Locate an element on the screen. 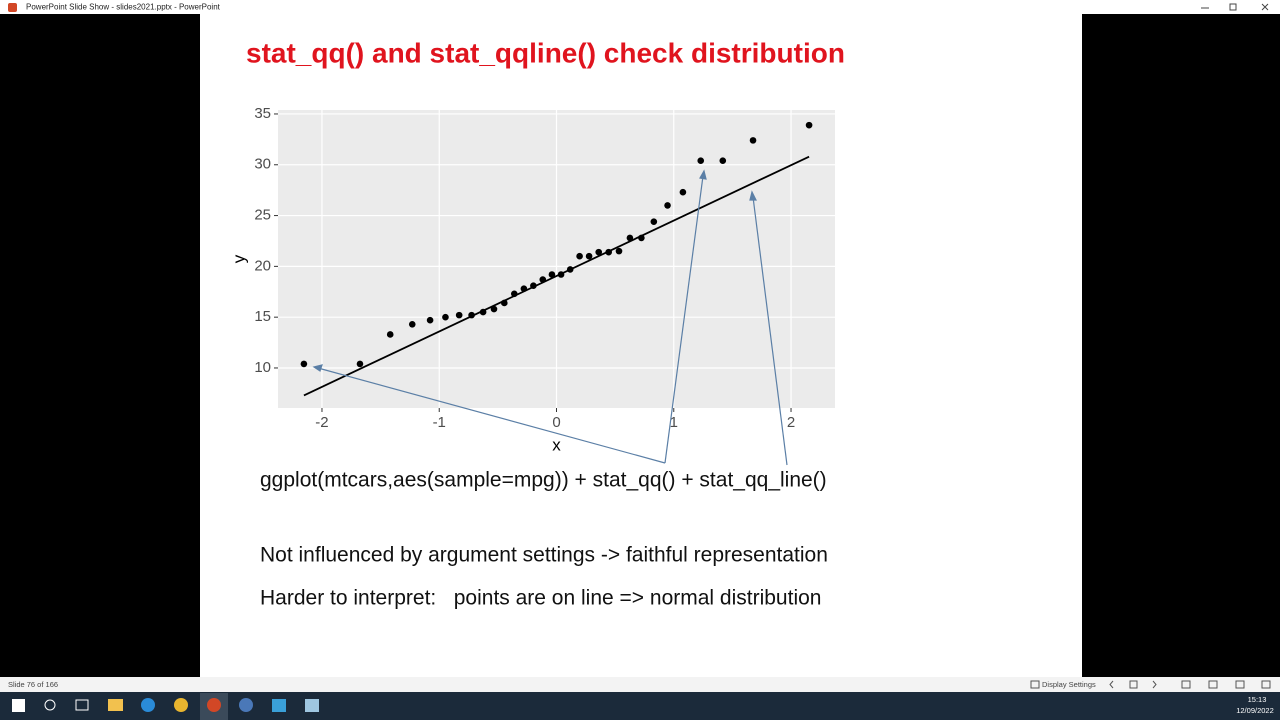 This screenshot has height=720, width=1280. y-axis-label: y is located at coordinates (238, 258).